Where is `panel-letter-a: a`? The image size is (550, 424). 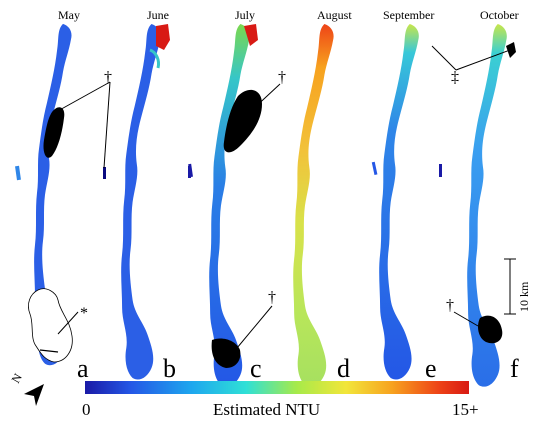 panel-letter-a: a is located at coordinates (83, 368).